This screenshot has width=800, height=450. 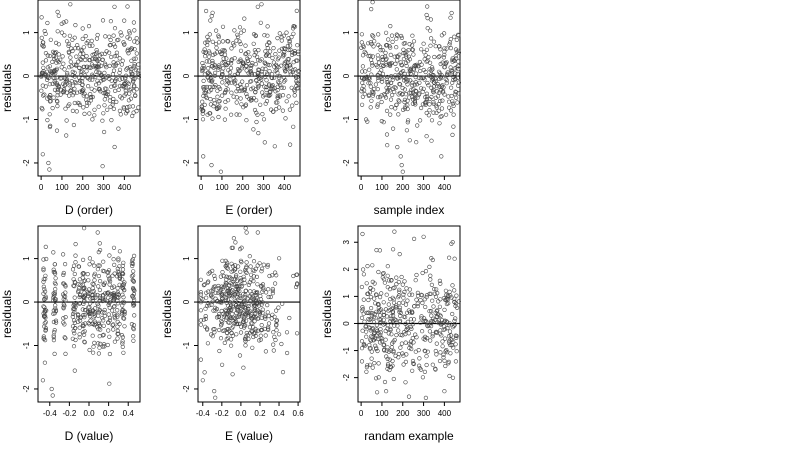 I want to click on x-tick-label: 400, so click(x=445, y=413).